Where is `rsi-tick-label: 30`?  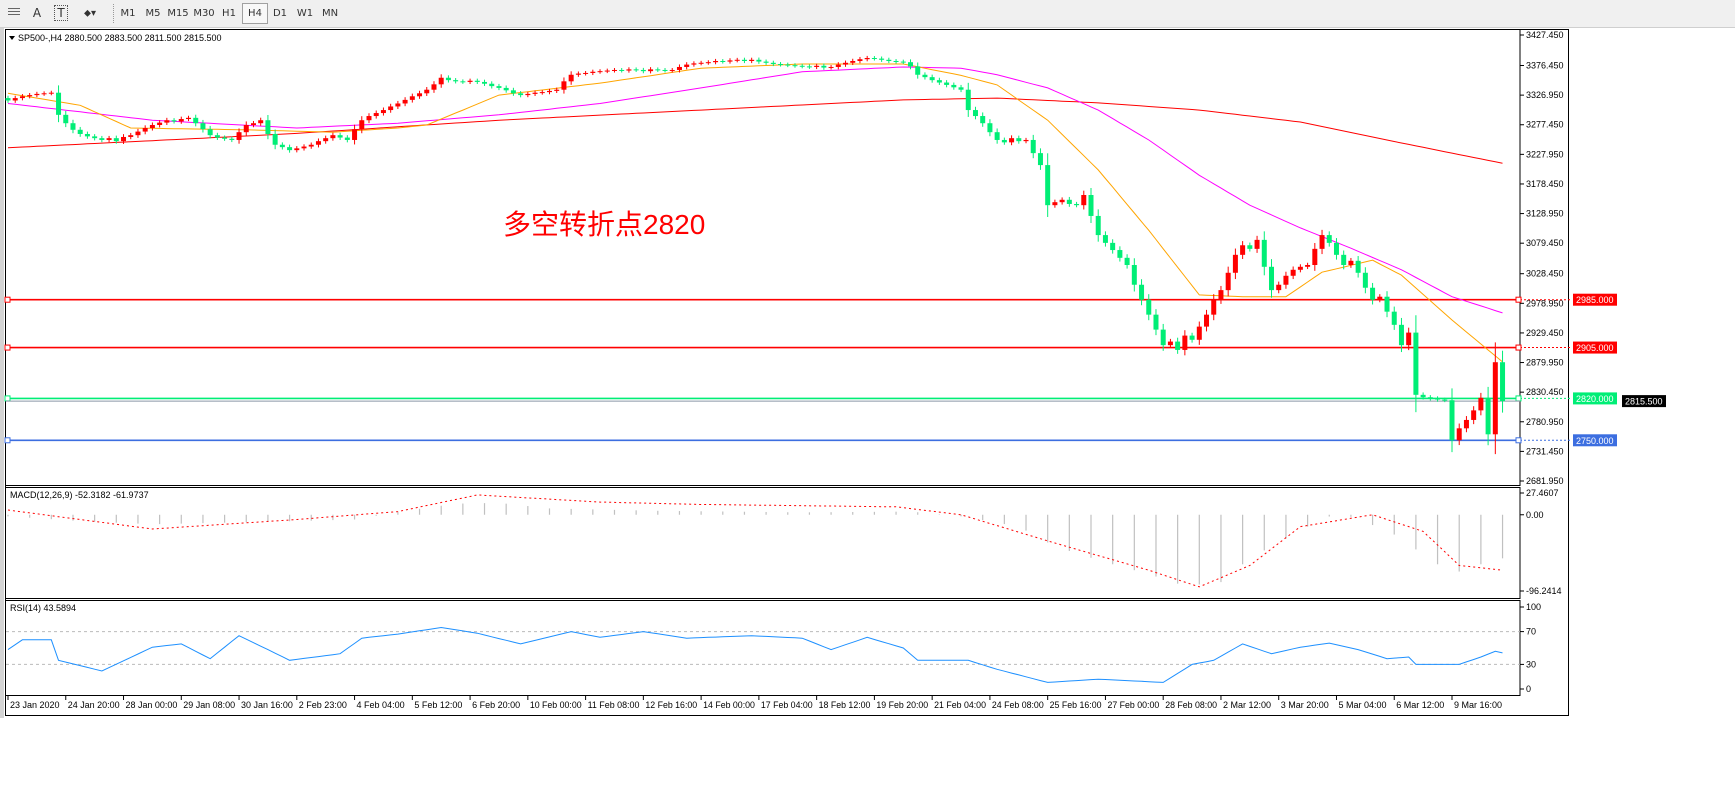 rsi-tick-label: 30 is located at coordinates (1531, 664).